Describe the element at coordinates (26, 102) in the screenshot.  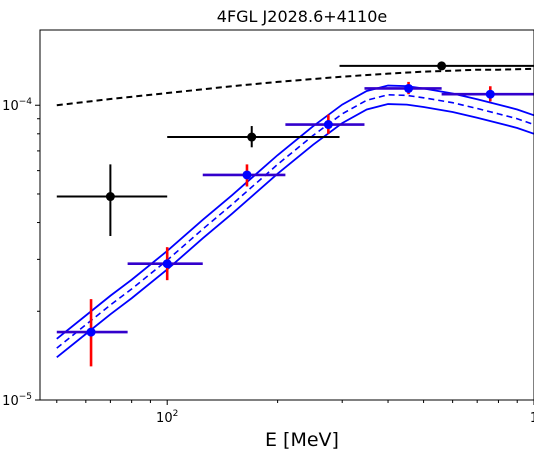
I see `y-tick-label-exponent: −4` at that location.